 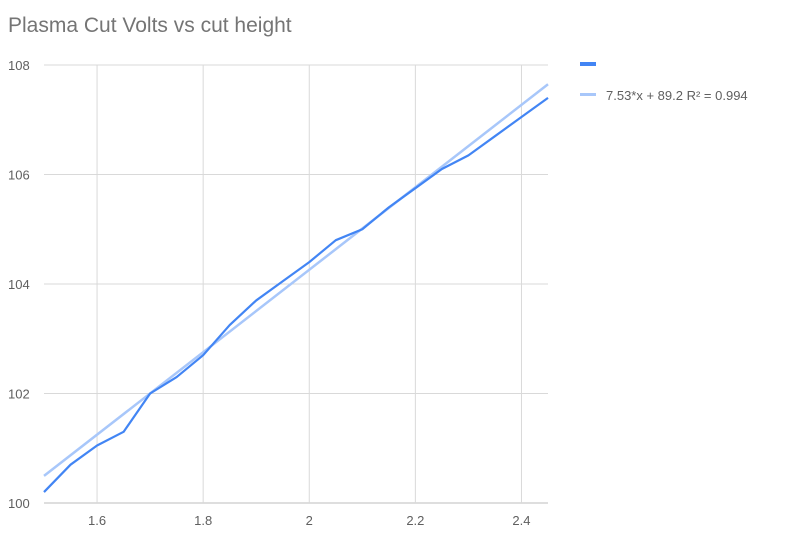 I want to click on y-tick-label: 108, so click(x=19, y=65).